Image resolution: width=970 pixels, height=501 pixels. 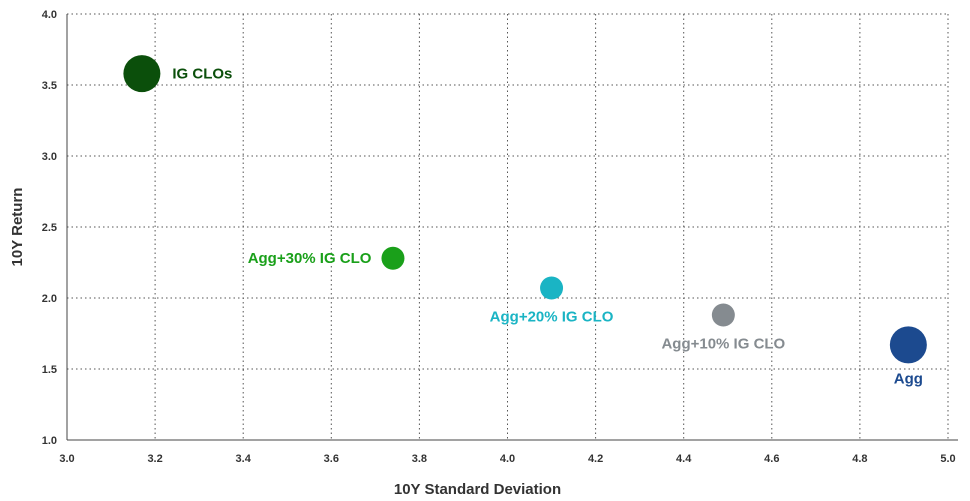 I want to click on x-tick-label: 3.0, so click(x=66, y=459).